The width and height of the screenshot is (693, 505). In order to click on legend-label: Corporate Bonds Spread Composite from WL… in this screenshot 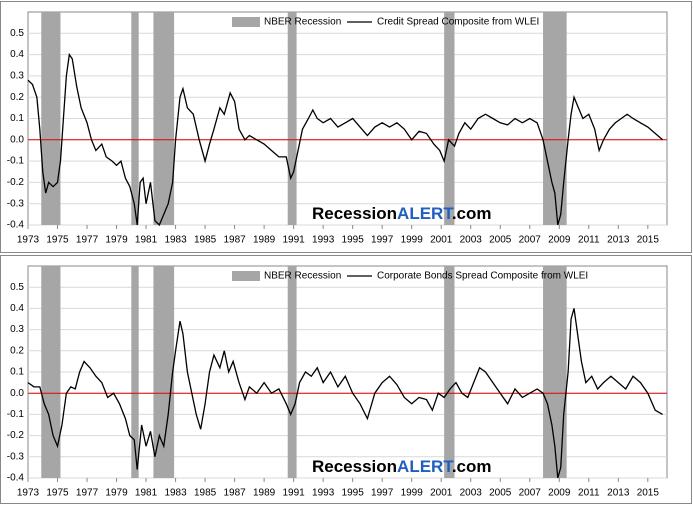, I will do `click(482, 276)`.